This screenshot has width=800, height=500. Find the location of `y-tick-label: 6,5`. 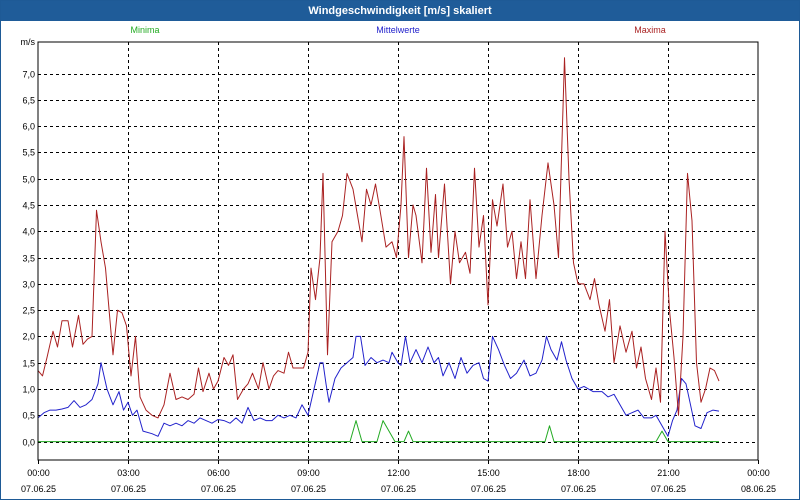

y-tick-label: 6,5 is located at coordinates (28, 101).